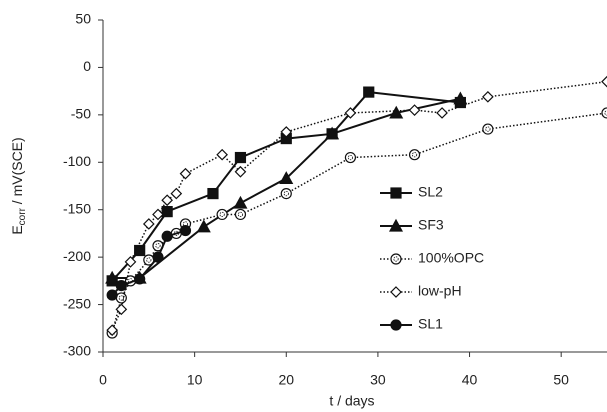  I want to click on x-tick-label: 50, so click(561, 380).